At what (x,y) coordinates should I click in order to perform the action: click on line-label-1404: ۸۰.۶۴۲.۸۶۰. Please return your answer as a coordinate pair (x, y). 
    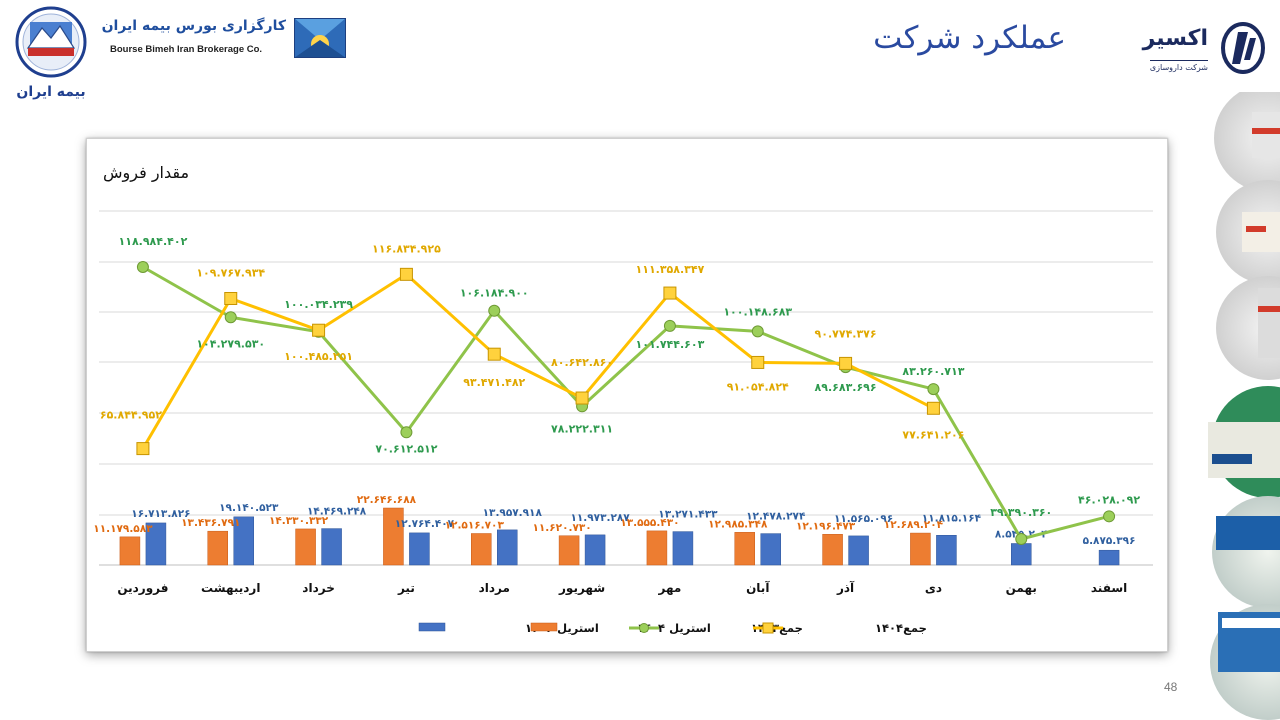
    Looking at the image, I should click on (582, 362).